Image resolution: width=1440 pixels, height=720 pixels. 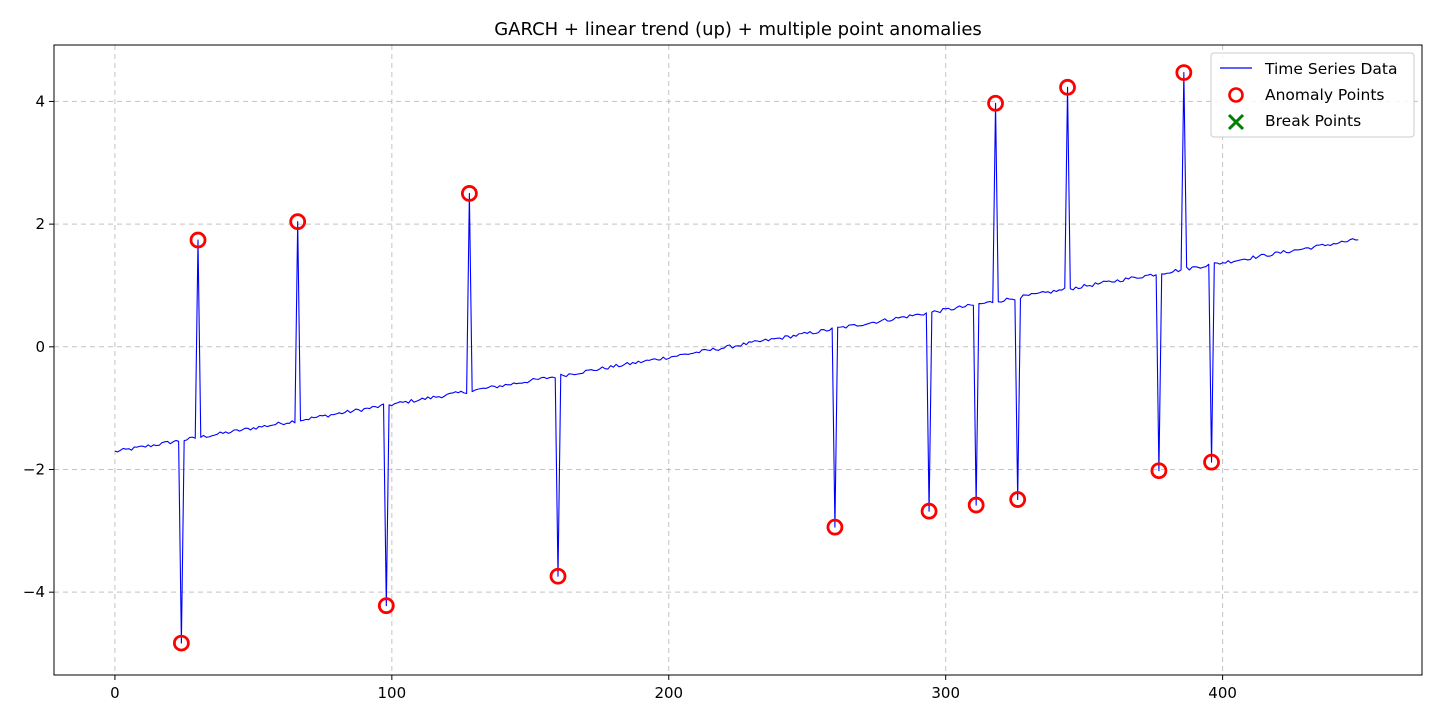 I want to click on x-tick-label: 100, so click(x=392, y=693).